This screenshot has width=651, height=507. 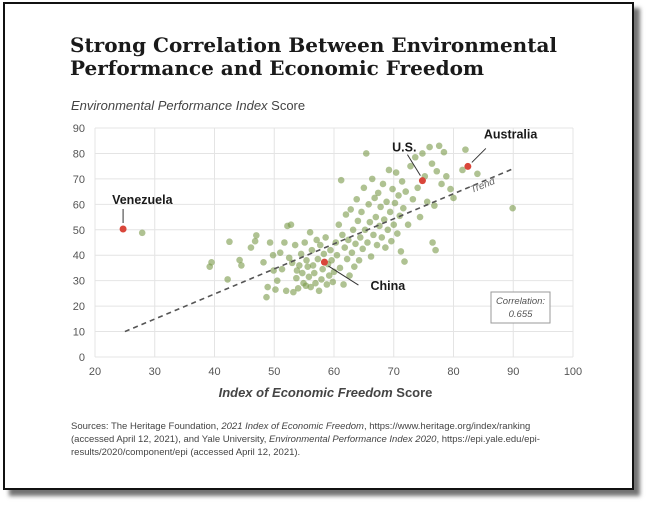 I want to click on x-axis-label-italic: Index of Economic Freedom, so click(x=305, y=392).